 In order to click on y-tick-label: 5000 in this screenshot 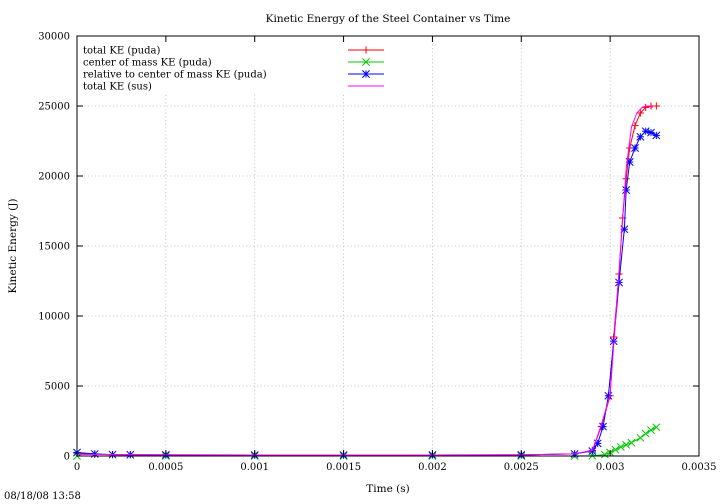, I will do `click(57, 387)`.